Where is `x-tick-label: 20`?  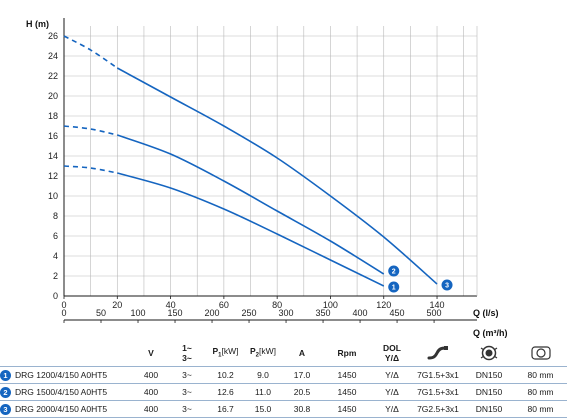
x-tick-label: 20 is located at coordinates (117, 305).